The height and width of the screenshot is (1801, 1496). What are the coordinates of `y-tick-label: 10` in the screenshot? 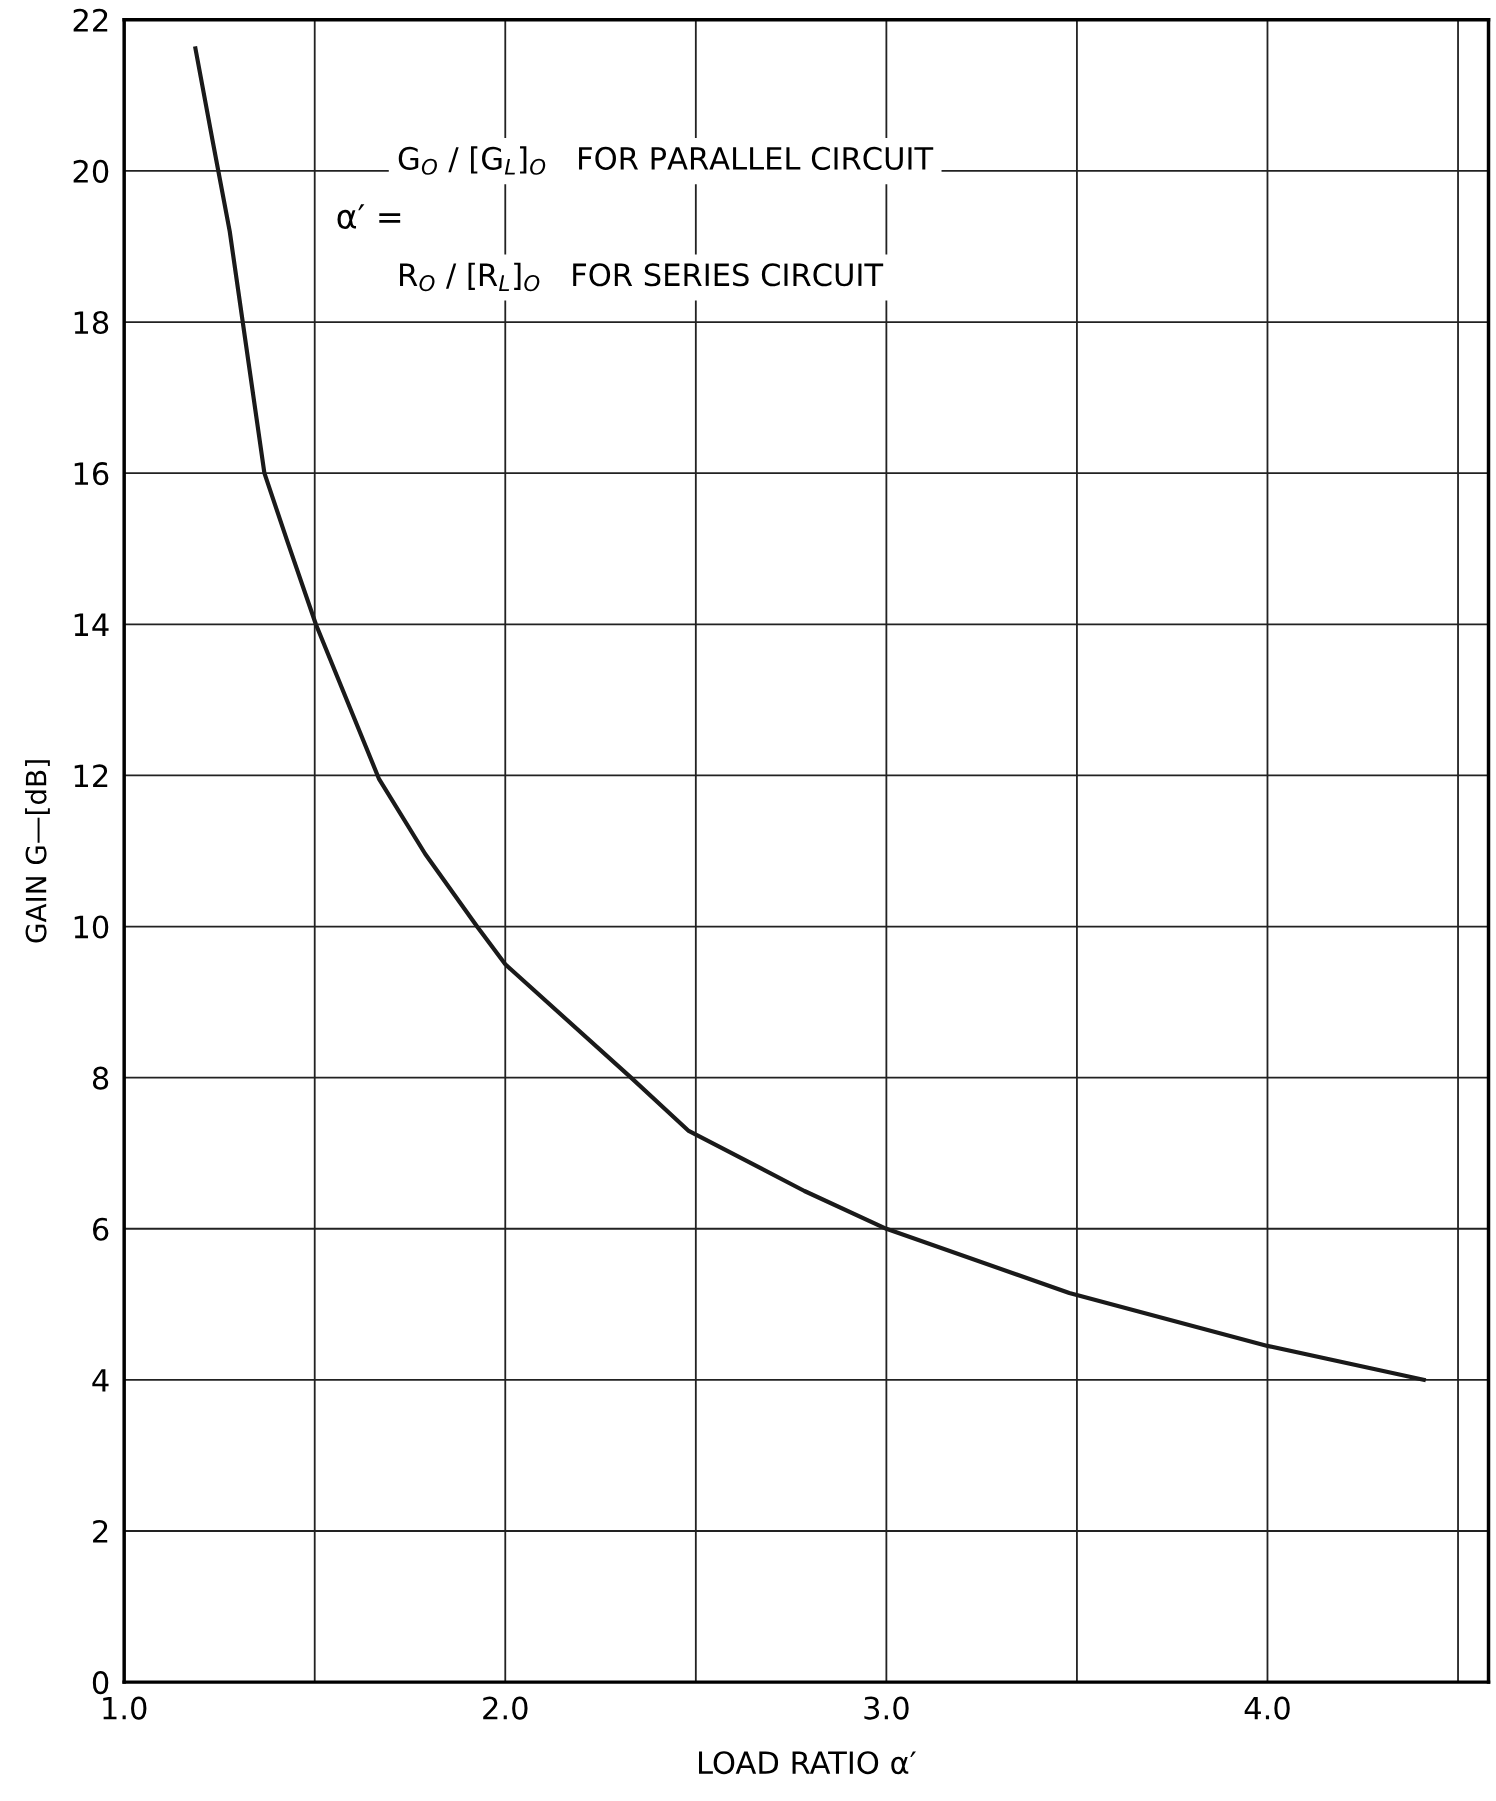 It's located at (91, 927).